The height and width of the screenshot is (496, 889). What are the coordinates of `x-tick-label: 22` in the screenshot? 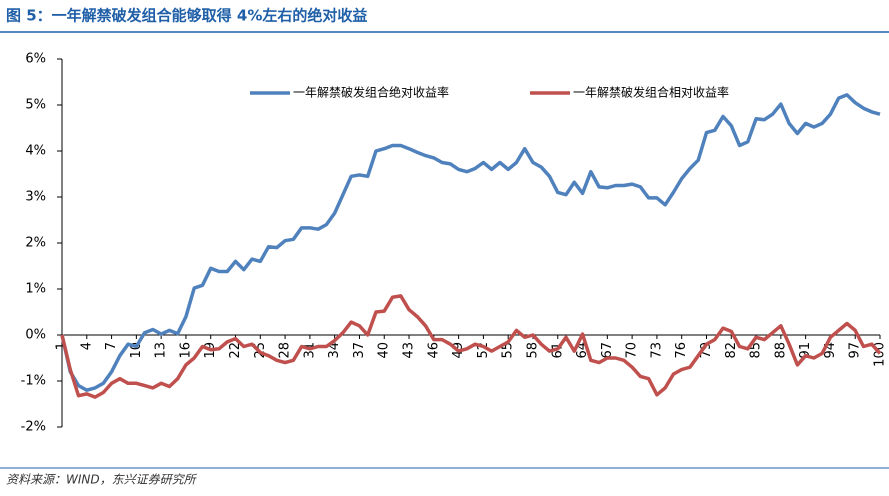 It's located at (235, 350).